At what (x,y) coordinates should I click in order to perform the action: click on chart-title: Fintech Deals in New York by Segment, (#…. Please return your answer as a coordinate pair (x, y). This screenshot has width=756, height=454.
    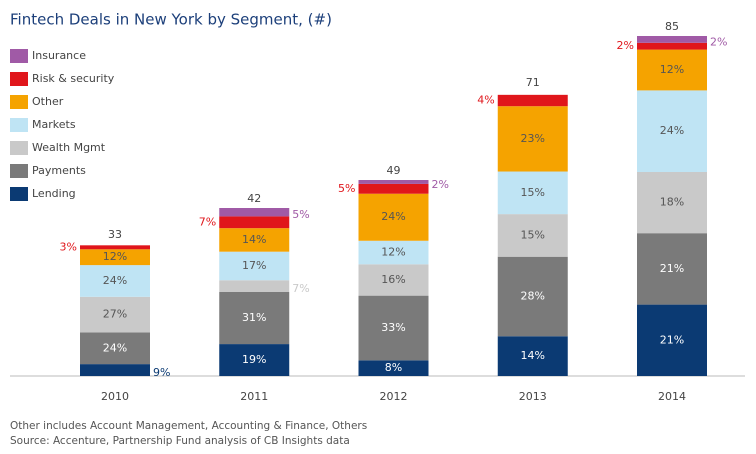
    Looking at the image, I should click on (171, 20).